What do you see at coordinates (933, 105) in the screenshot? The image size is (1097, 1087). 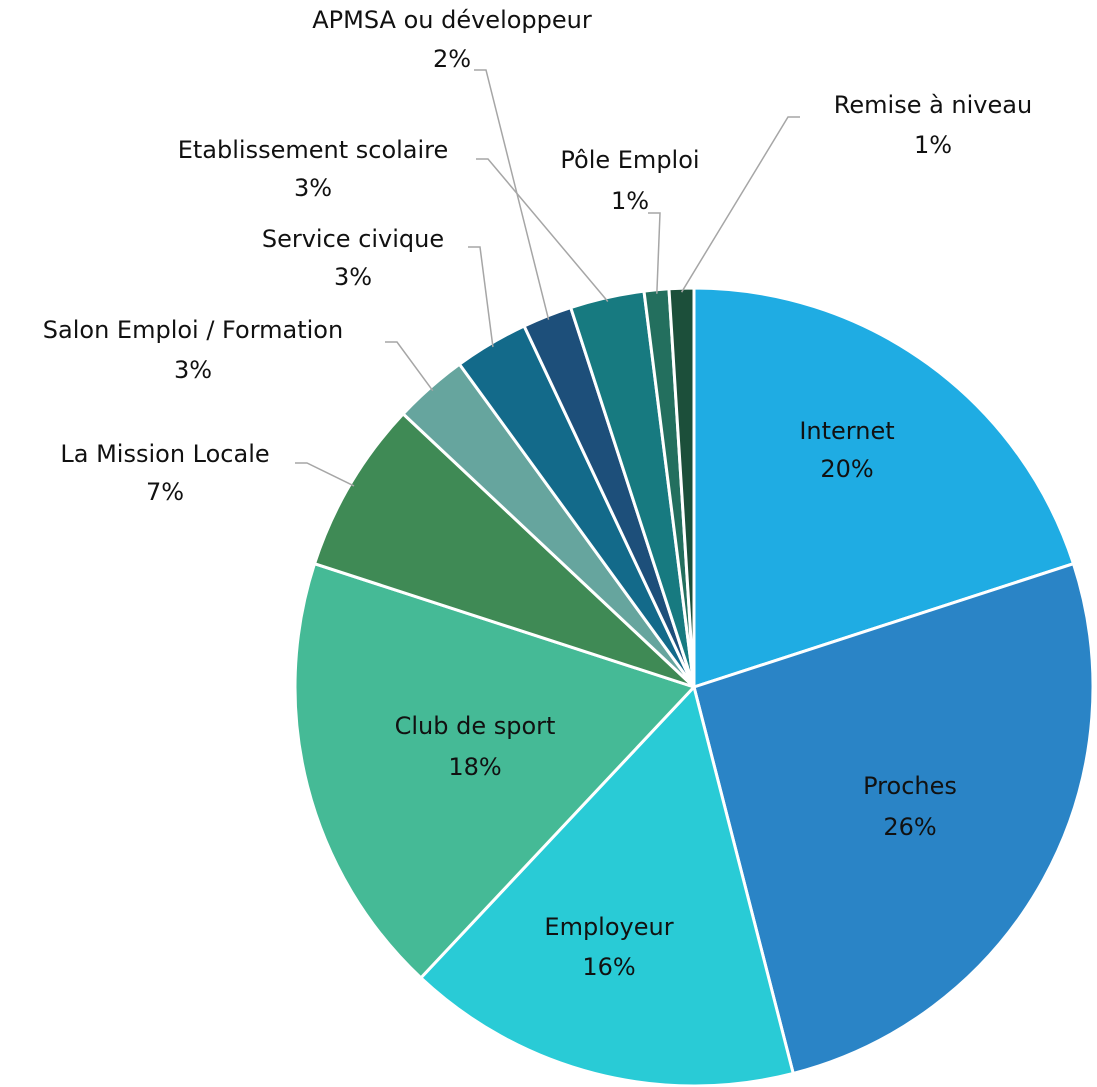 I see `slice-label: Remise à niveau` at bounding box center [933, 105].